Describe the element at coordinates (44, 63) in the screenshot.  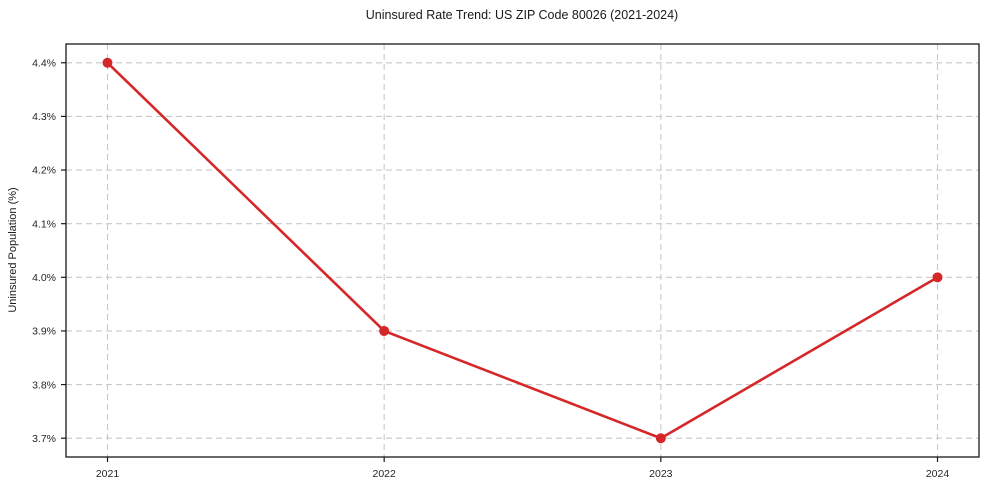
I see `y-tick-label: 4.4%` at that location.